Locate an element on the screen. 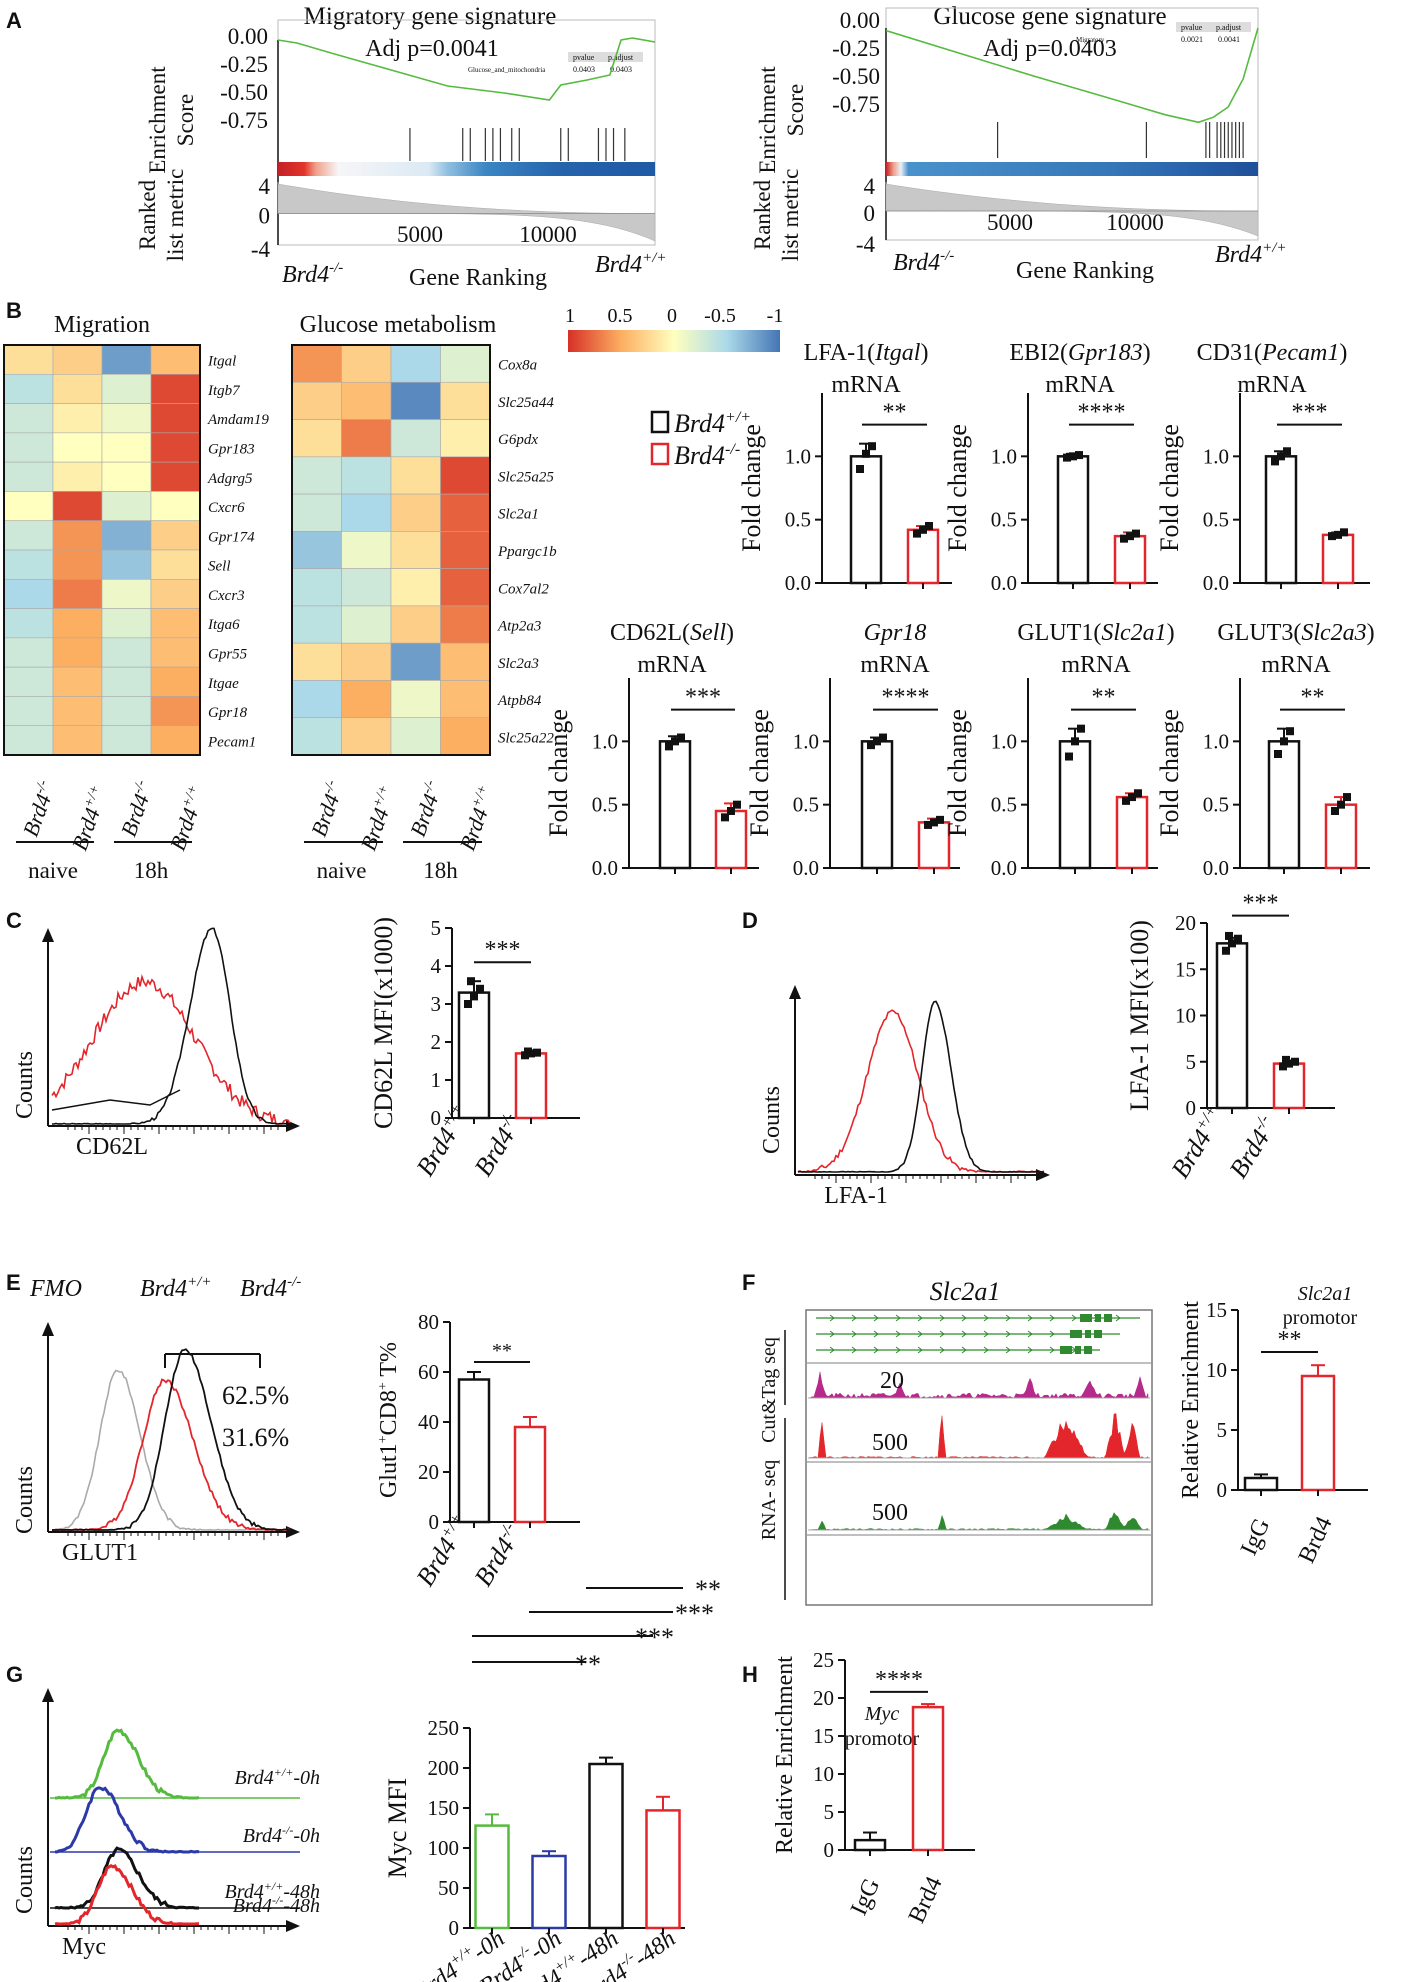  y-tick-label: 5 is located at coordinates (1222, 1430).